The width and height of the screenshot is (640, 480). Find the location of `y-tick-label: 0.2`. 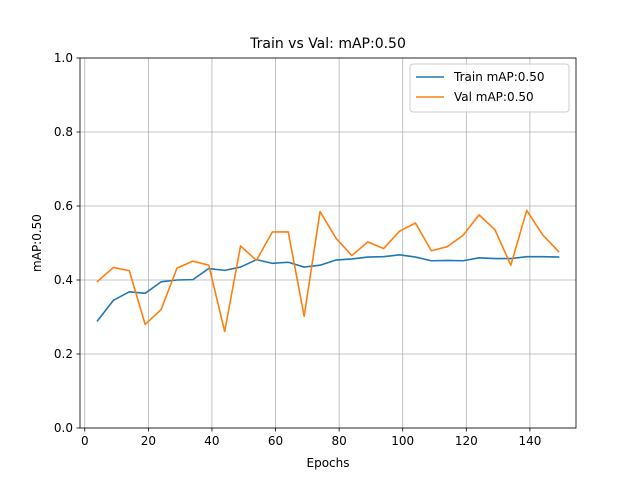

y-tick-label: 0.2 is located at coordinates (63, 354).